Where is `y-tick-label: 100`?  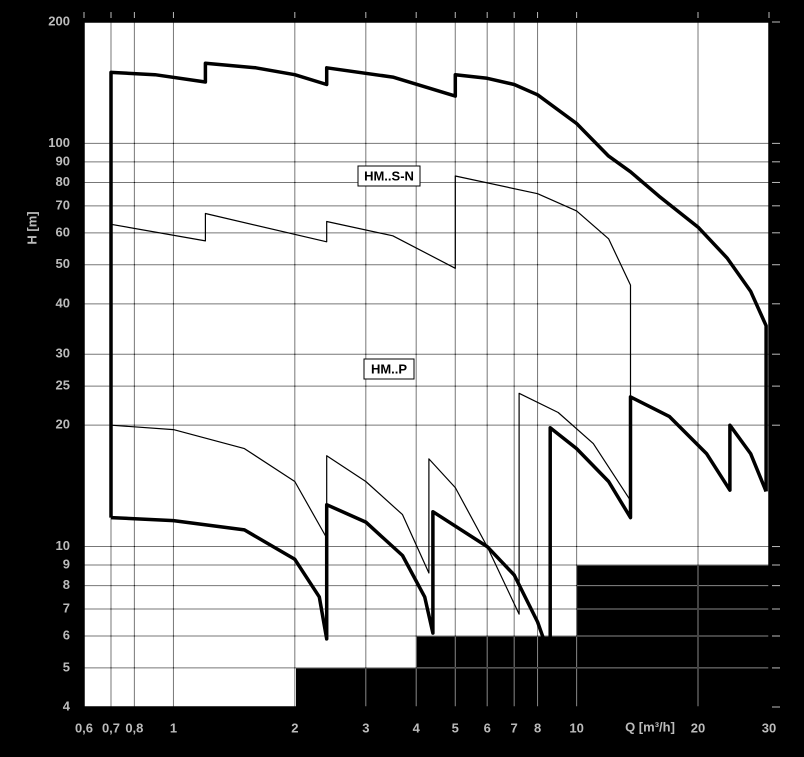
y-tick-label: 100 is located at coordinates (59, 142).